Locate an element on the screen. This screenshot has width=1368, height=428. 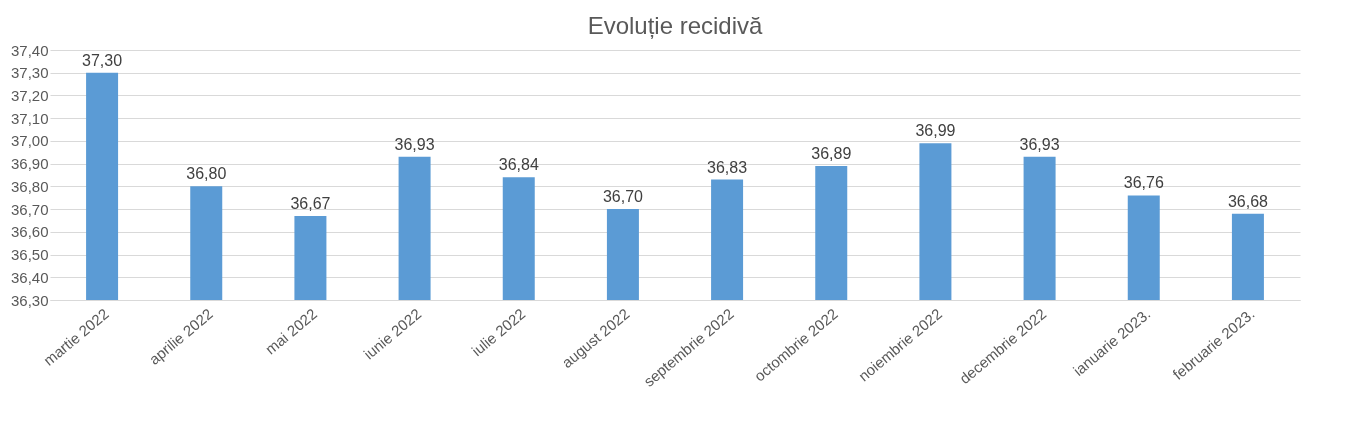
y-tick-label: 36,60 is located at coordinates (29, 232).